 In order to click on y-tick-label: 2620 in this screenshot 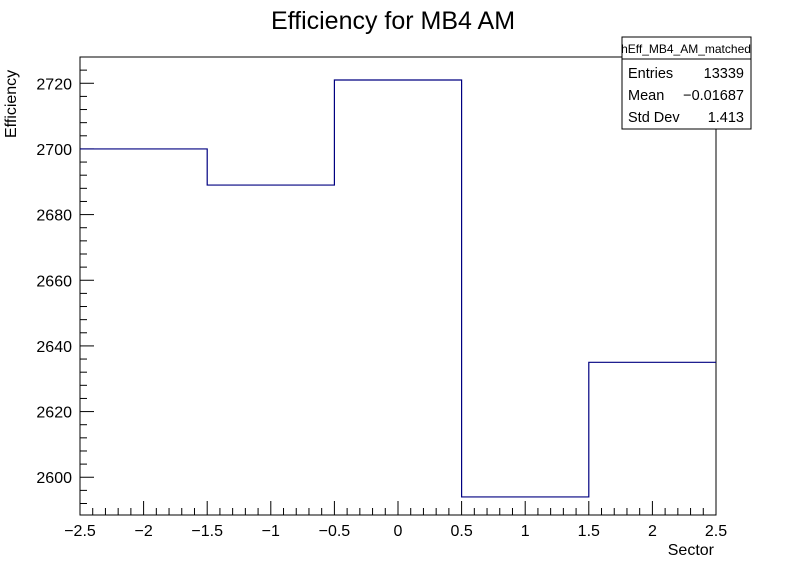, I will do `click(54, 413)`.